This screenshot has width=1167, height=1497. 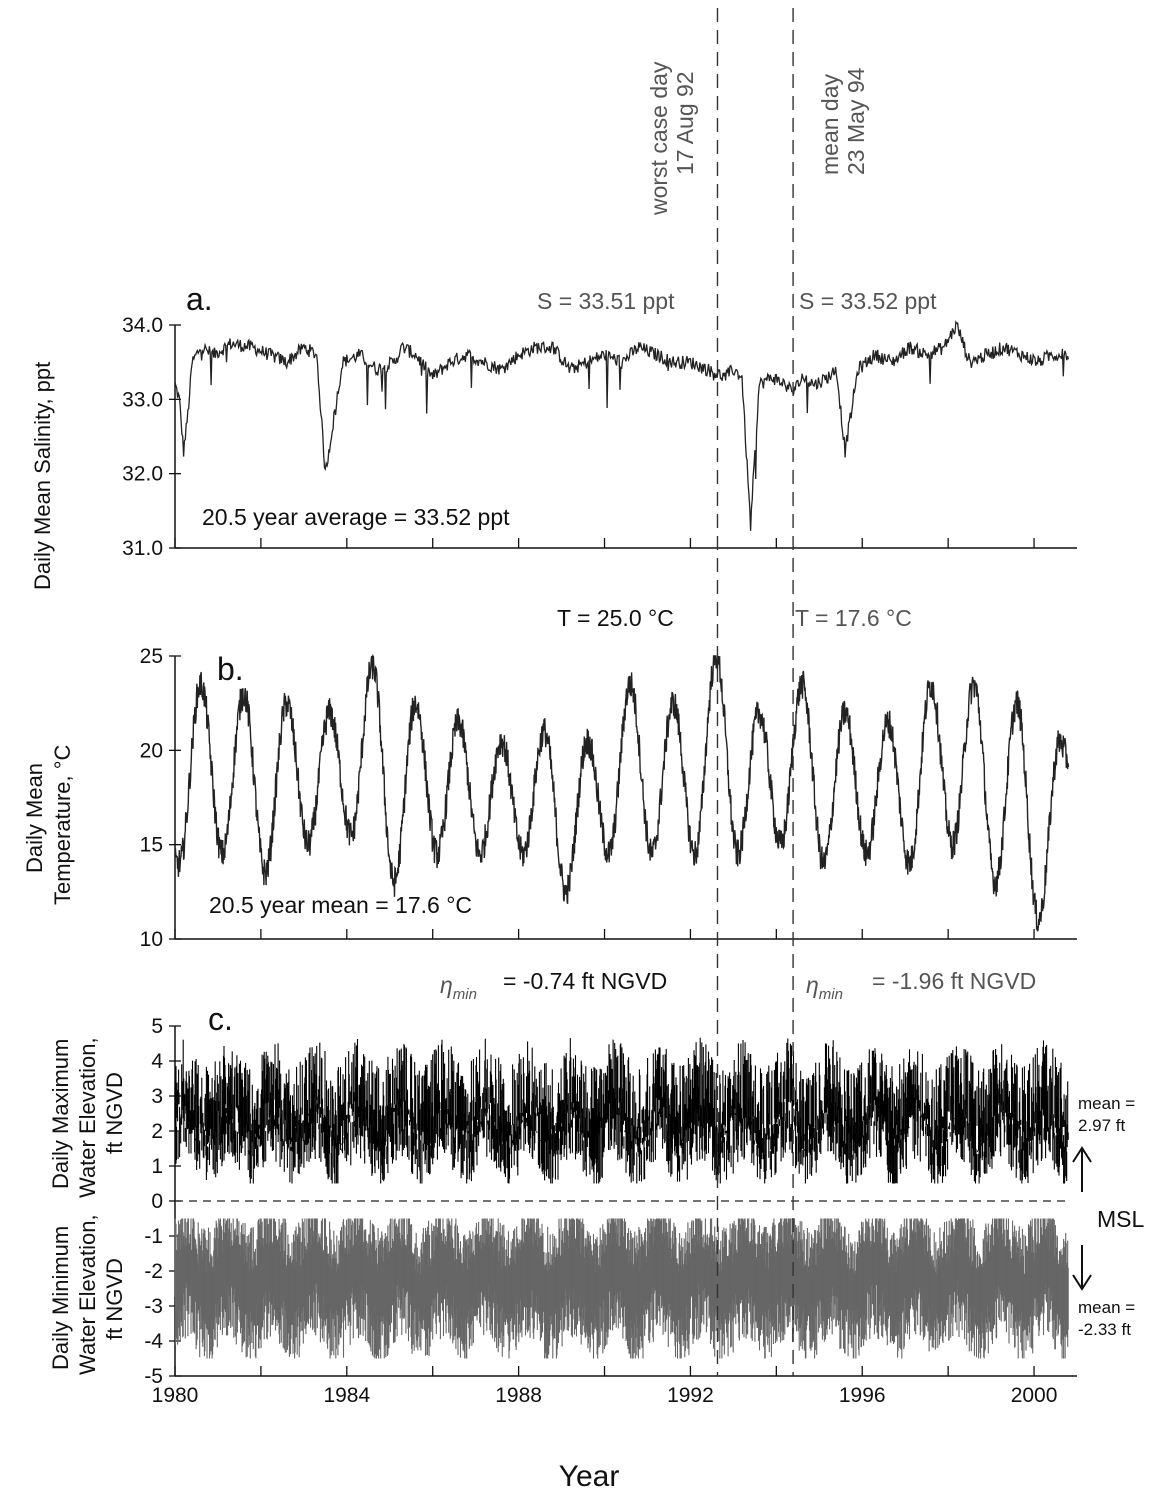 I want to click on x-tick-label: 1980, so click(x=175, y=1395).